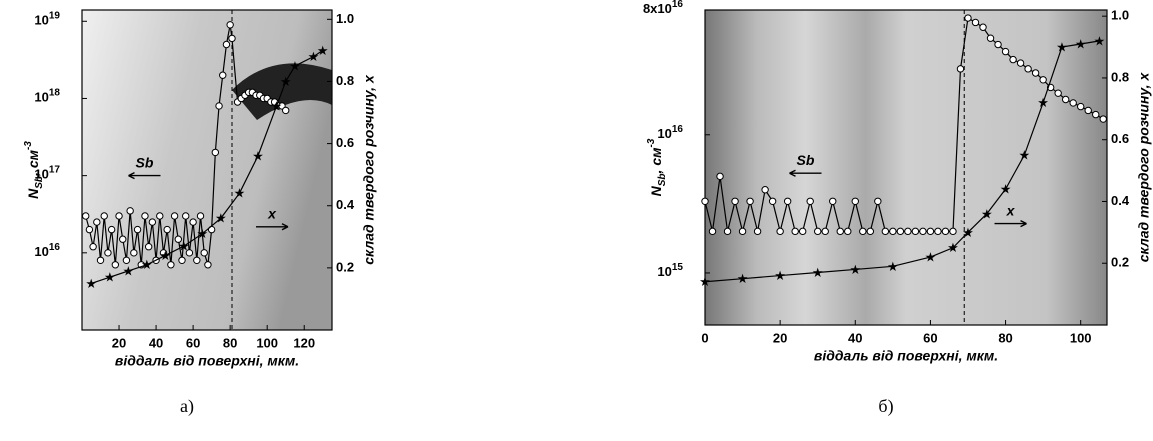 This screenshot has width=1153, height=441. I want to click on y-label-sub: Sb, so click(39, 182).